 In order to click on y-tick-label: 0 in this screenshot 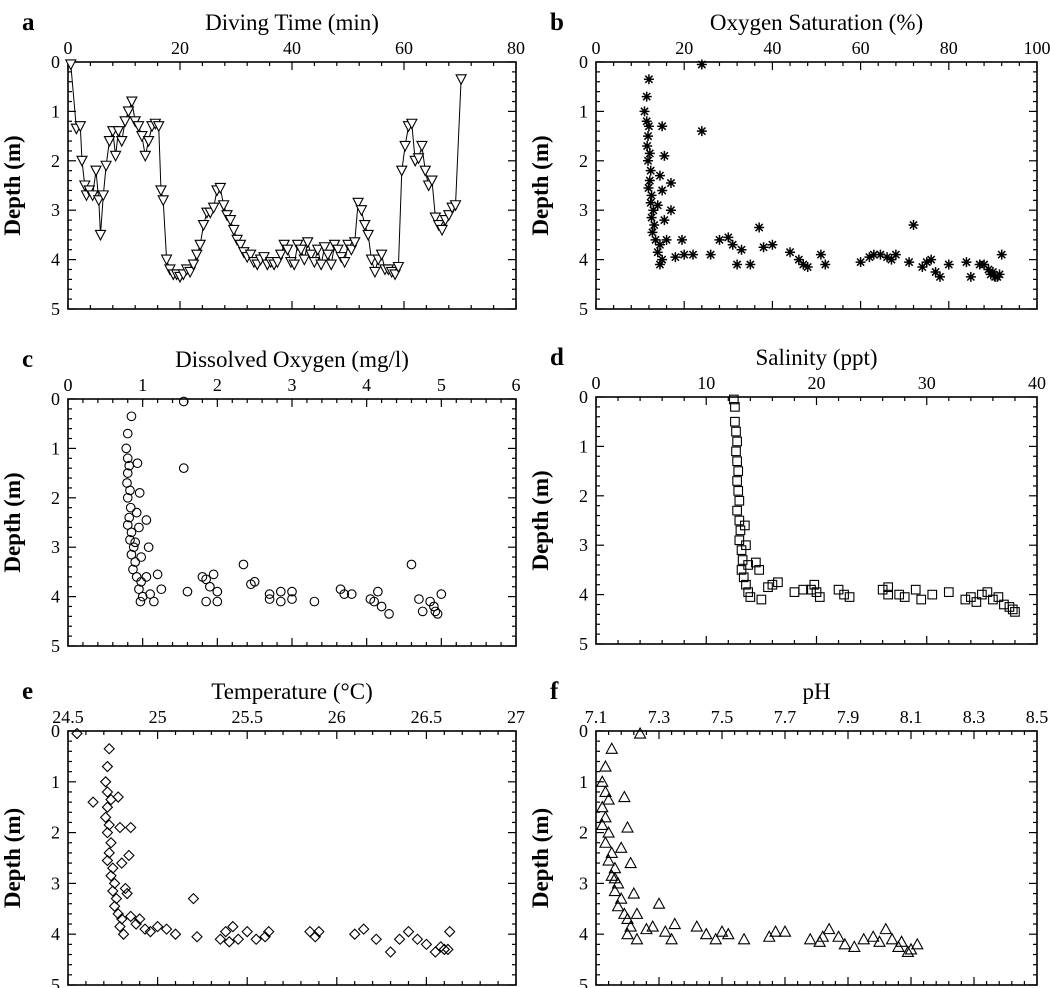, I will do `click(55, 731)`.